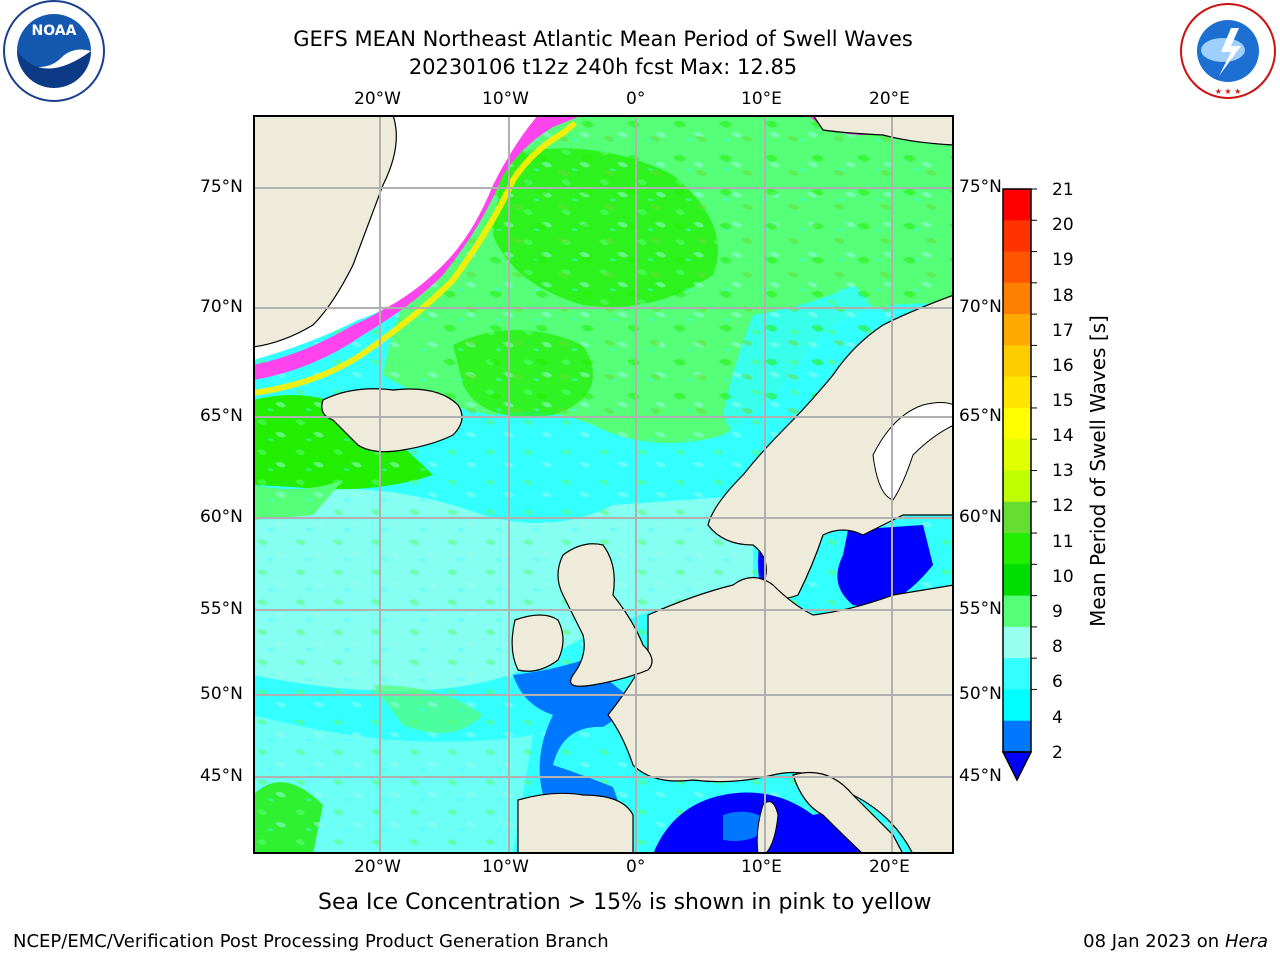  I want to click on land-iceland, so click(392, 420).